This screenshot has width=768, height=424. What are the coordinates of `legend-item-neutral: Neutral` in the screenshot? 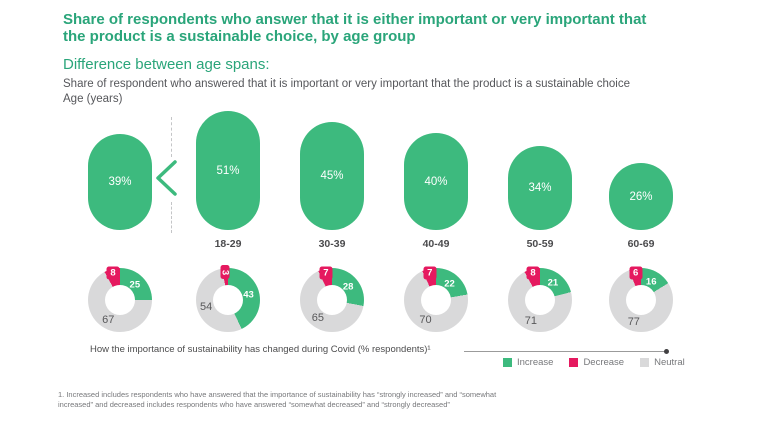 It's located at (662, 362).